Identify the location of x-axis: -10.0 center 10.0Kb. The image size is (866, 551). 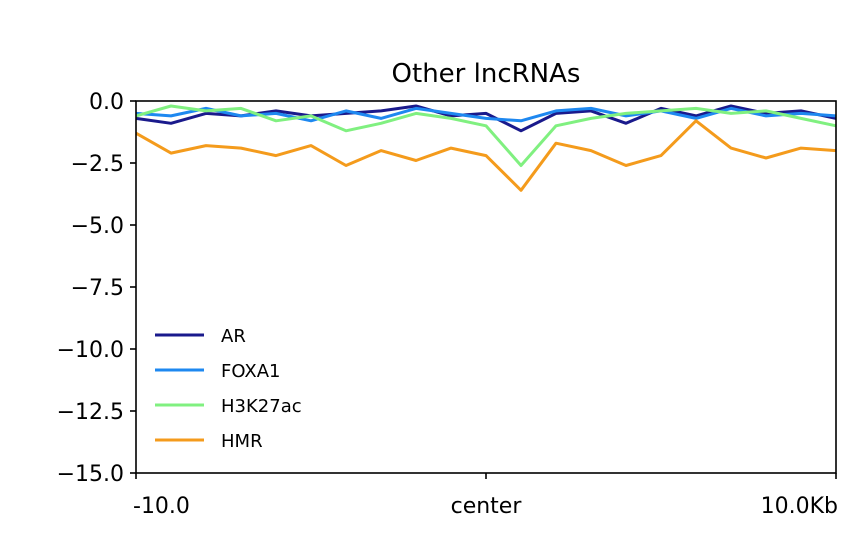
(485, 496).